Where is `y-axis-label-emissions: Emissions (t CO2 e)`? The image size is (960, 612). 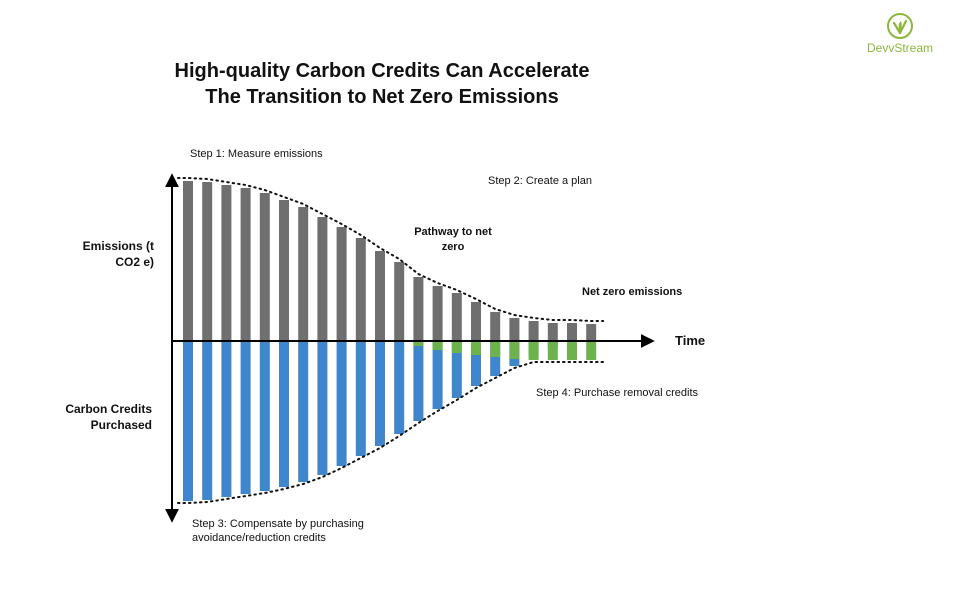
y-axis-label-emissions: Emissions (t CO2 e) is located at coordinates (107, 254).